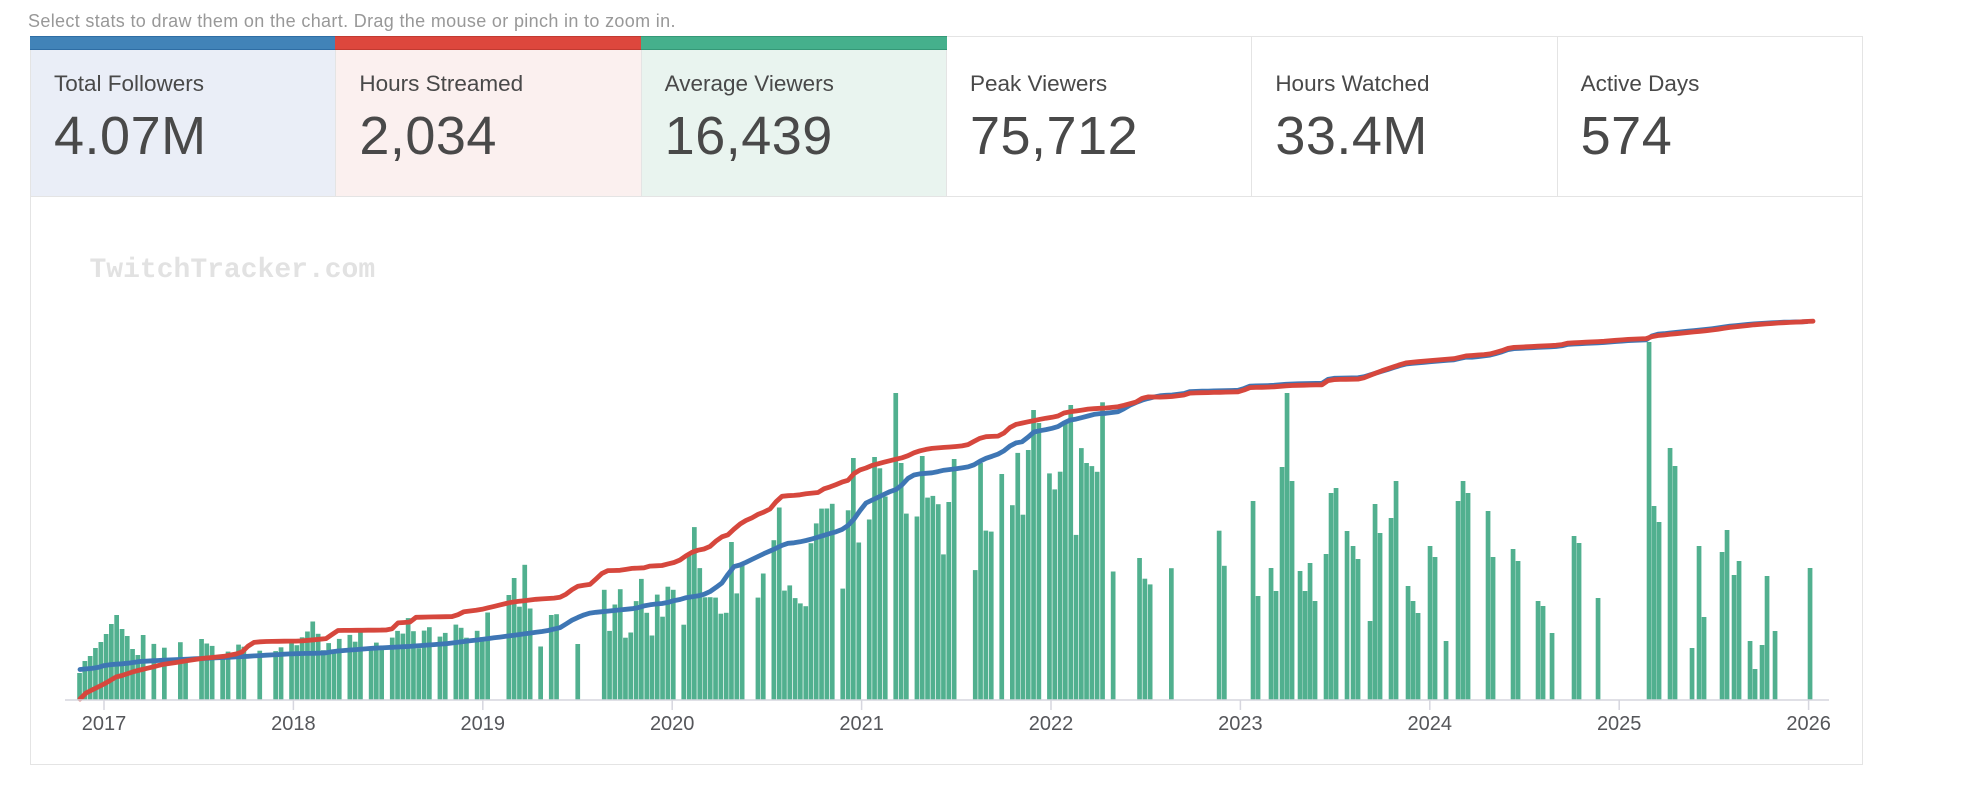  I want to click on svg-text: 2024, so click(1430, 724).